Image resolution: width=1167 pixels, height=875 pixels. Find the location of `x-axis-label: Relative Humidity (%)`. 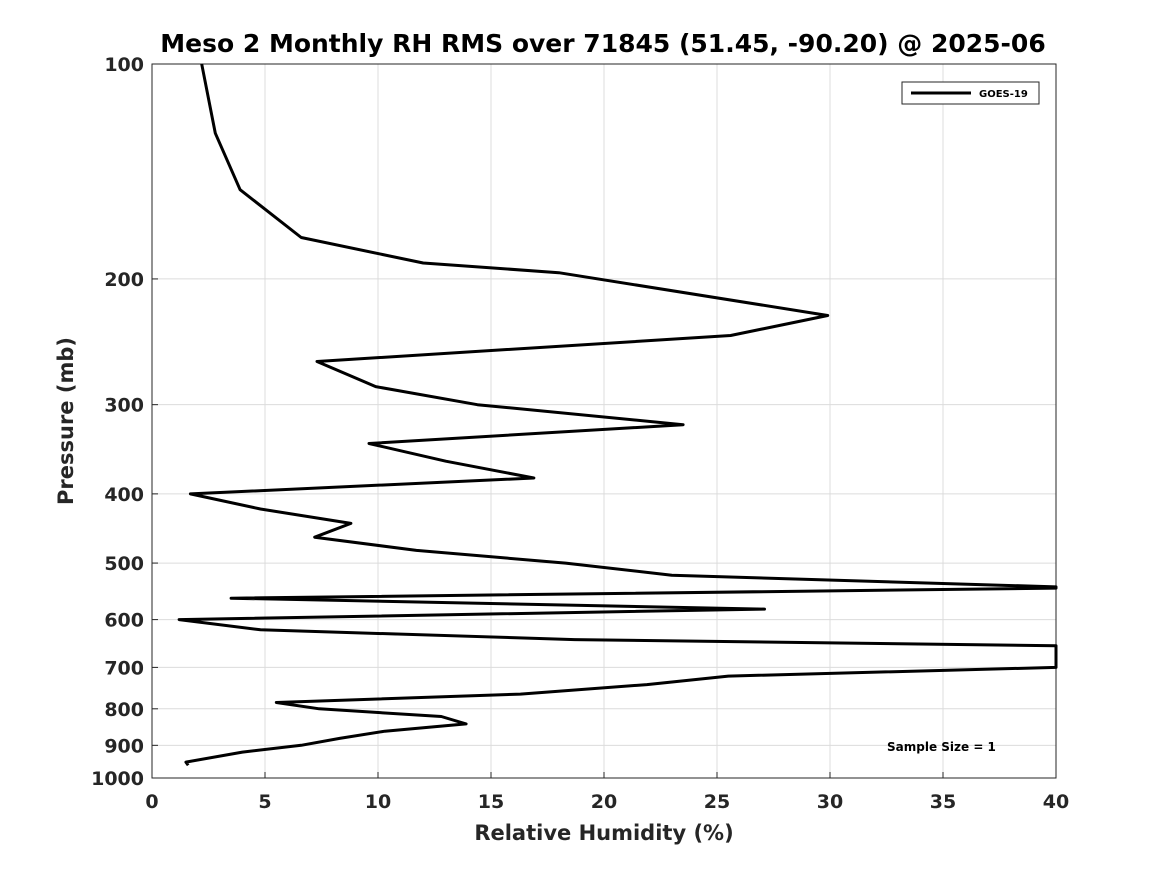

x-axis-label: Relative Humidity (%) is located at coordinates (603, 833).